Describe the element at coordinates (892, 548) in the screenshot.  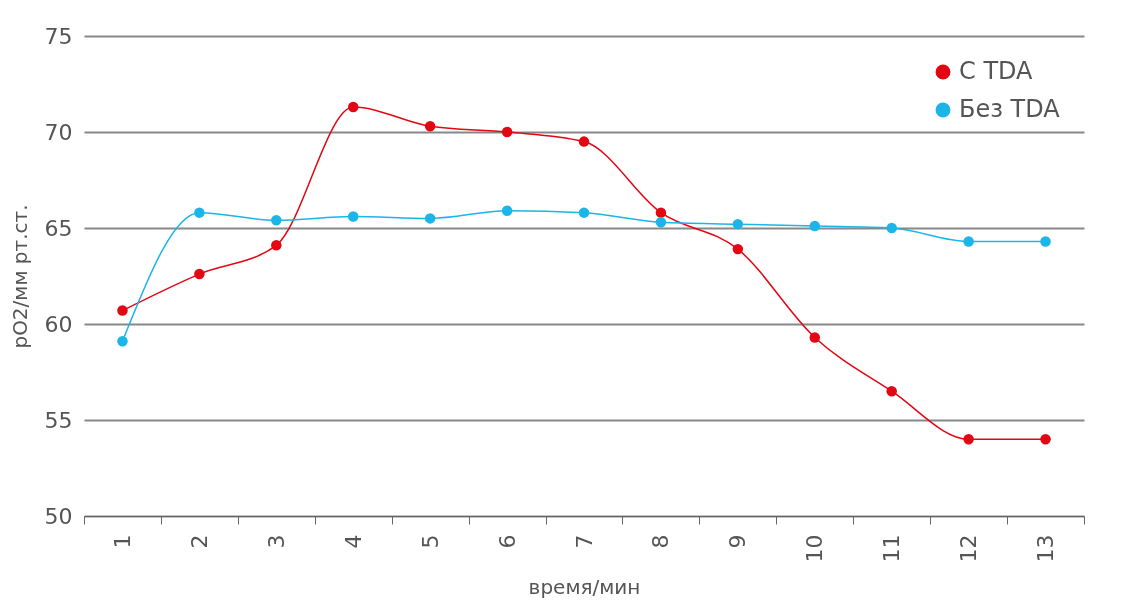
I see `x-tick-label: 11` at that location.